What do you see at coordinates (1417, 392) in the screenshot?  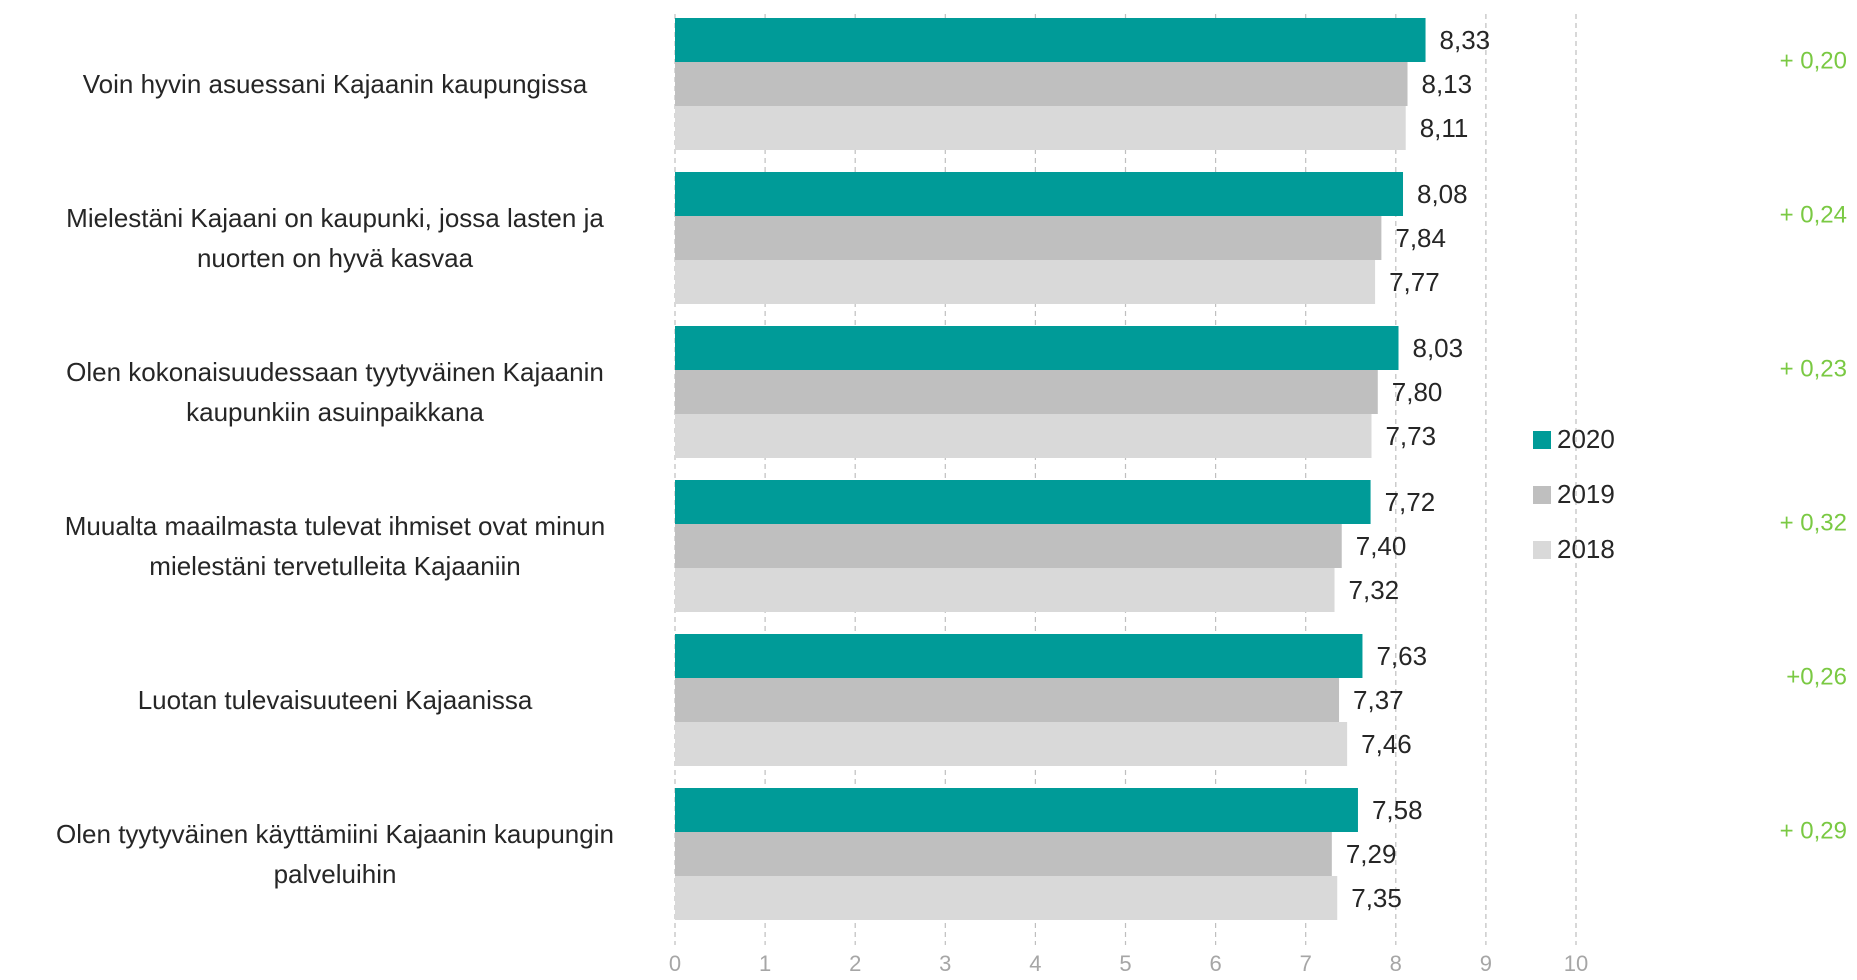 I see `data-label: 7,80` at bounding box center [1417, 392].